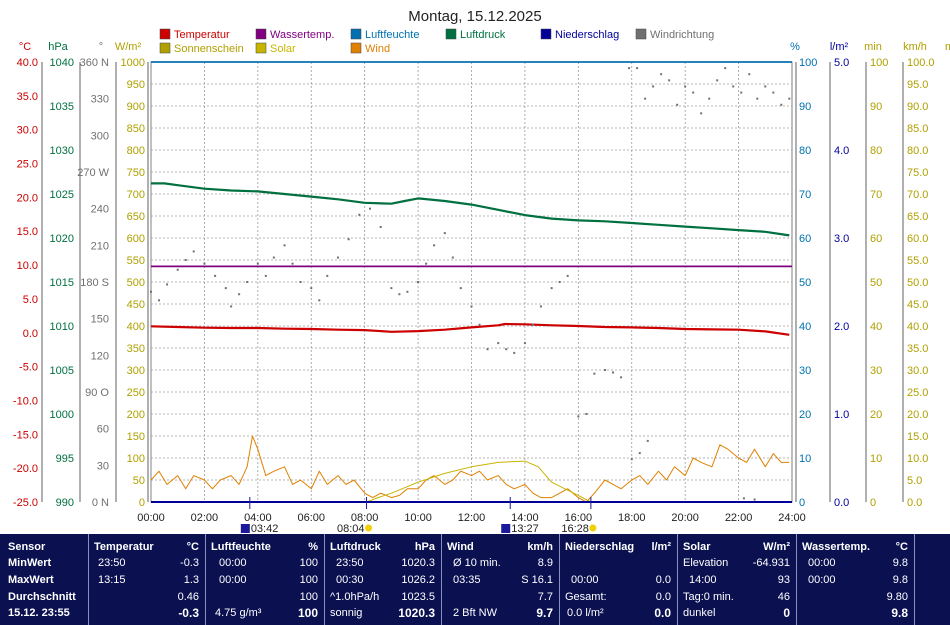 The width and height of the screenshot is (950, 625). What do you see at coordinates (308, 580) in the screenshot?
I see `humidity-max-value: 100` at bounding box center [308, 580].